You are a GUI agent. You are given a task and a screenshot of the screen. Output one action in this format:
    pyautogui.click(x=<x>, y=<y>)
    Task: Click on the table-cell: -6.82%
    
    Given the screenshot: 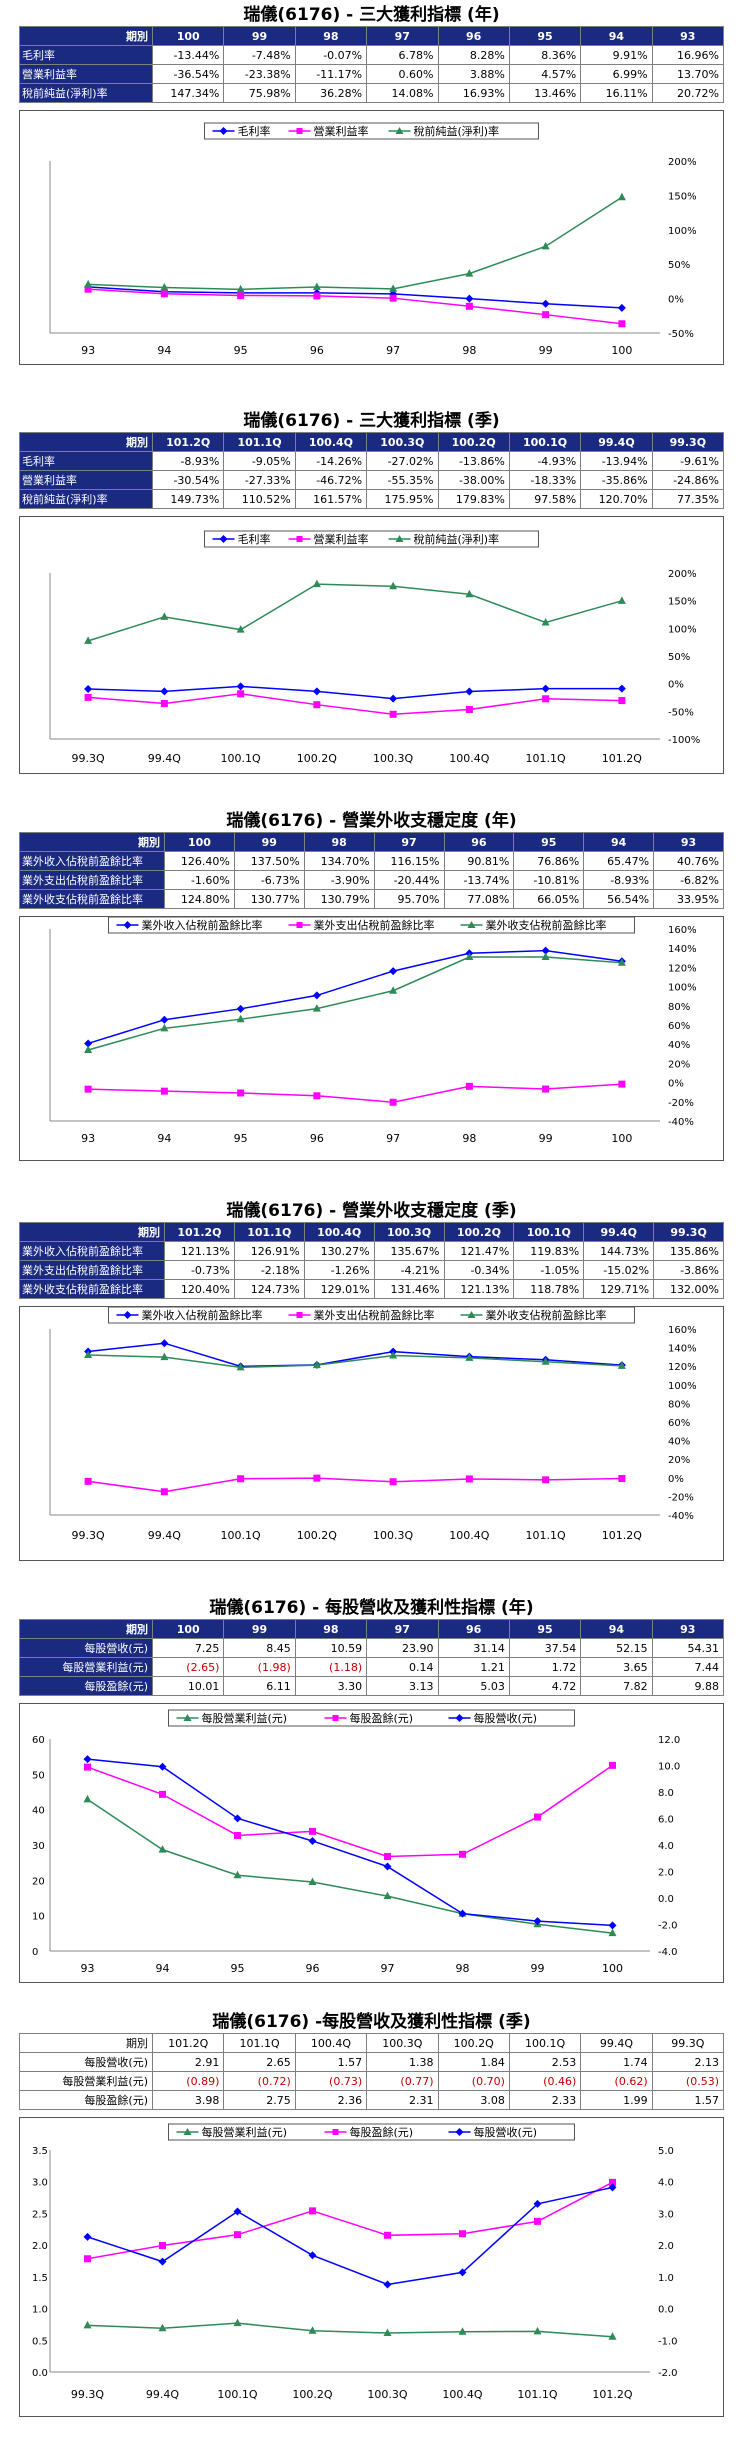 What is the action you would take?
    pyautogui.click(x=688, y=880)
    